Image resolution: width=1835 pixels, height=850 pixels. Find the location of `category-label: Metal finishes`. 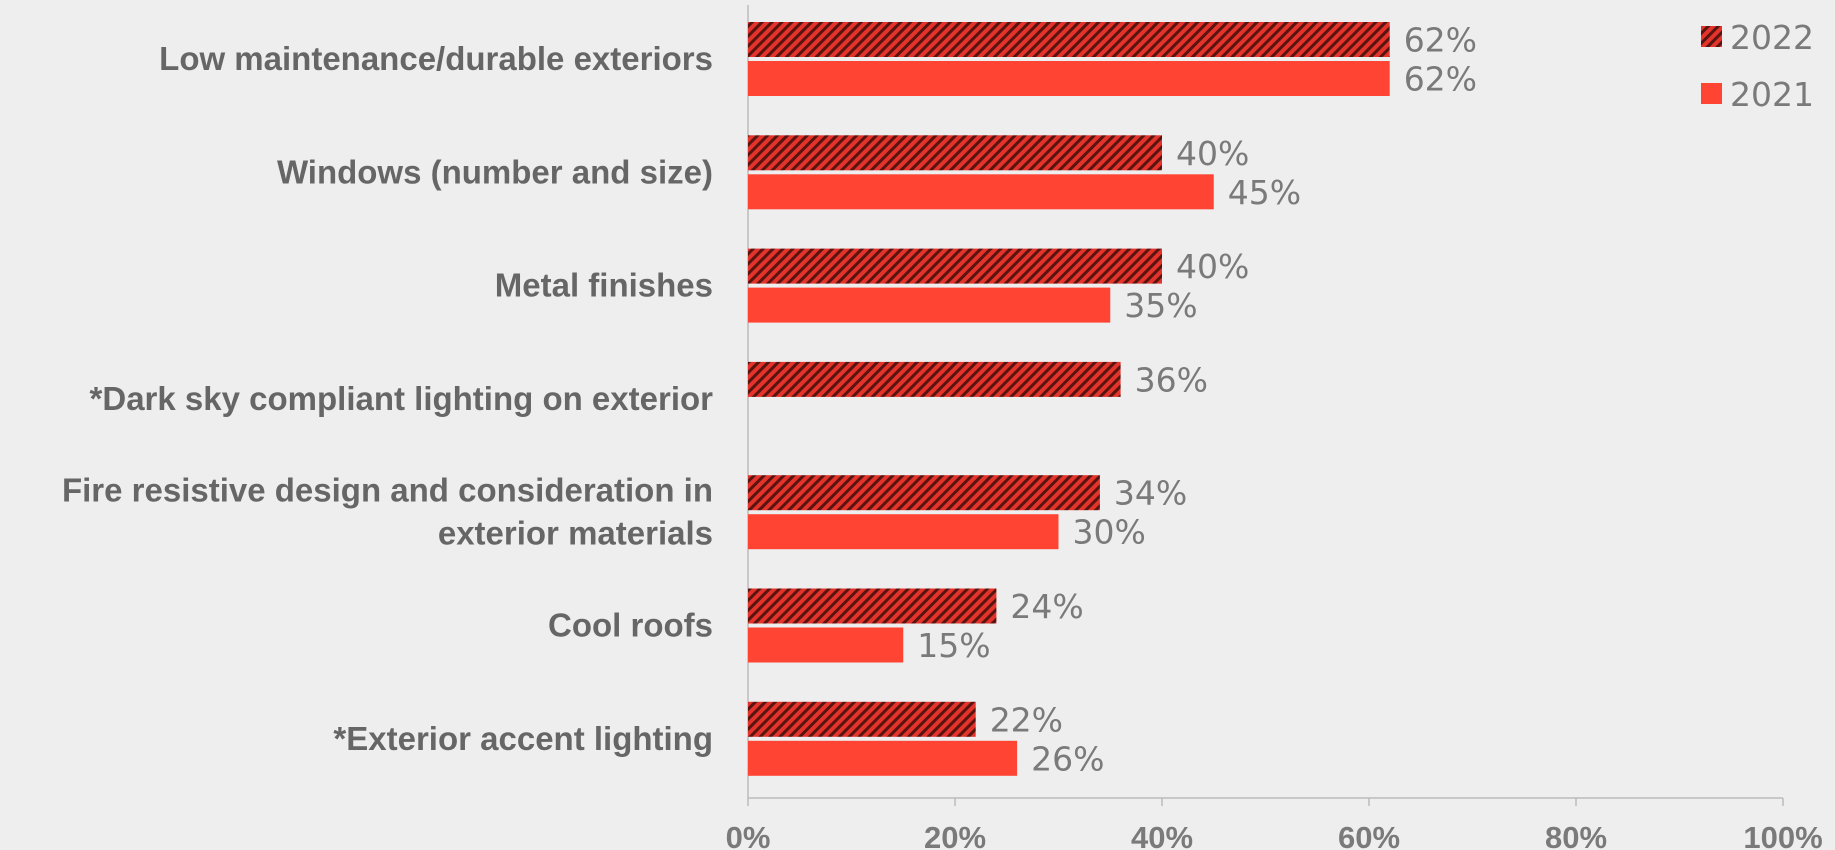

category-label: Metal finishes is located at coordinates (604, 285).